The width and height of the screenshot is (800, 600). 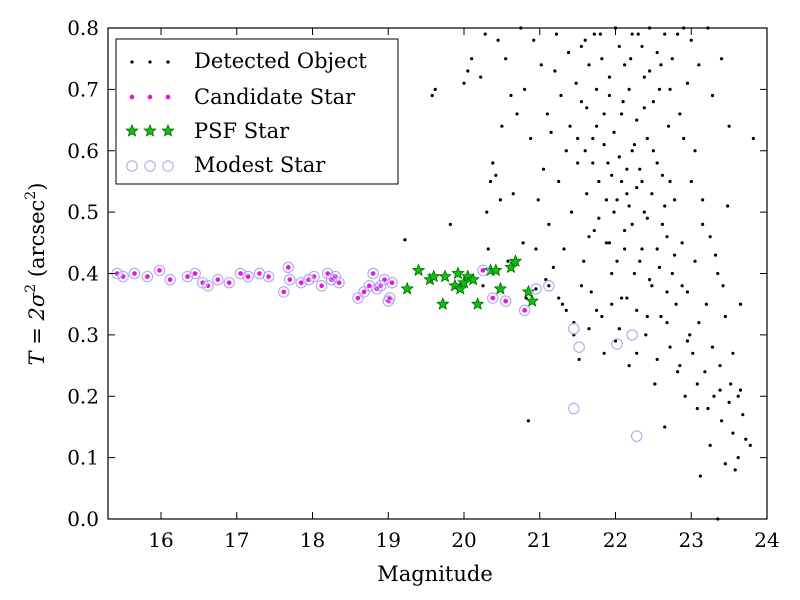 I want to click on x-tick-label: 19, so click(x=388, y=540).